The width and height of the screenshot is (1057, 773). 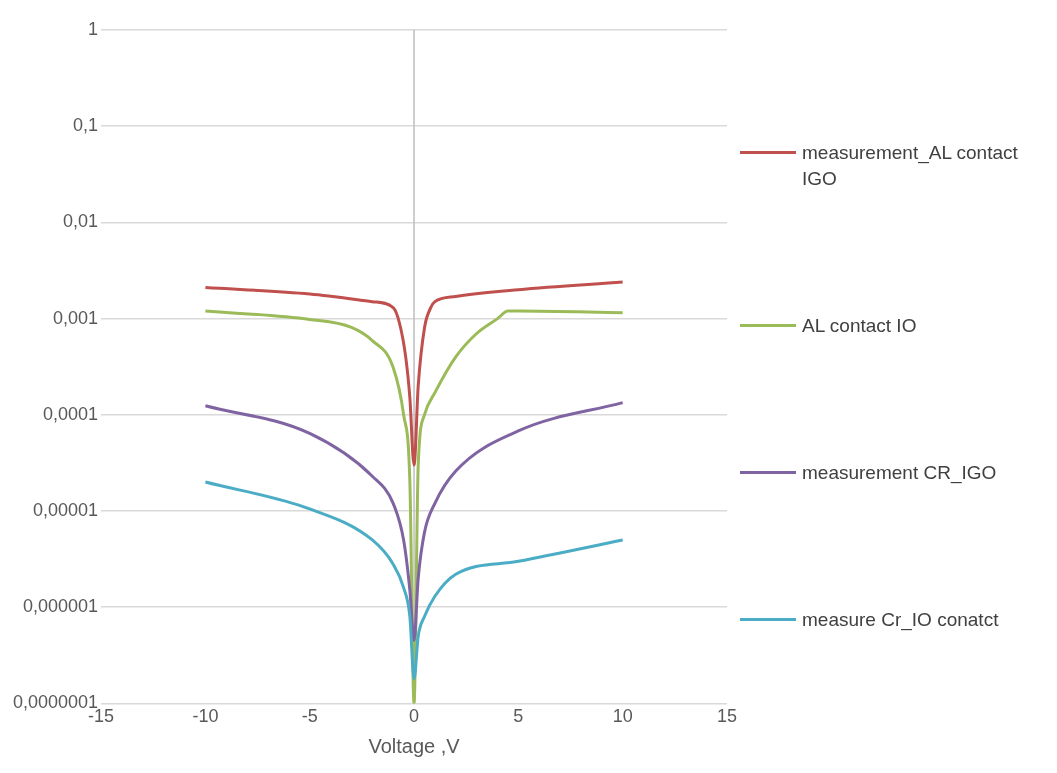 I want to click on y-tick-label: 0,01, so click(x=81, y=221).